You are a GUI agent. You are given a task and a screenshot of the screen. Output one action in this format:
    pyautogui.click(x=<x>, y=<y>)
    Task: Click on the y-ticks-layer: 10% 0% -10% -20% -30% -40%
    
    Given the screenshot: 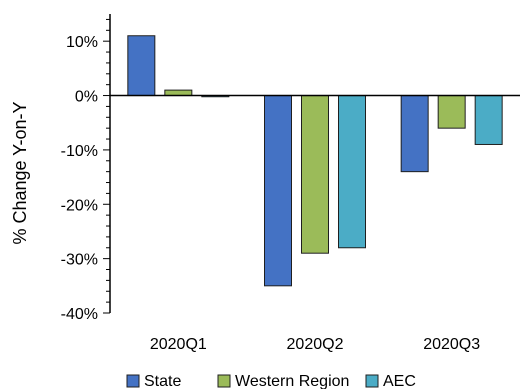 What is the action you would take?
    pyautogui.click(x=85, y=170)
    